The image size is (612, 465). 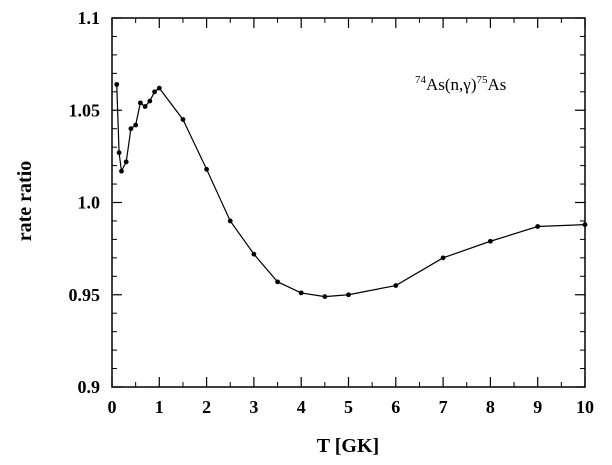 What do you see at coordinates (348, 446) in the screenshot?
I see `x-axis-label: T [GK]` at bounding box center [348, 446].